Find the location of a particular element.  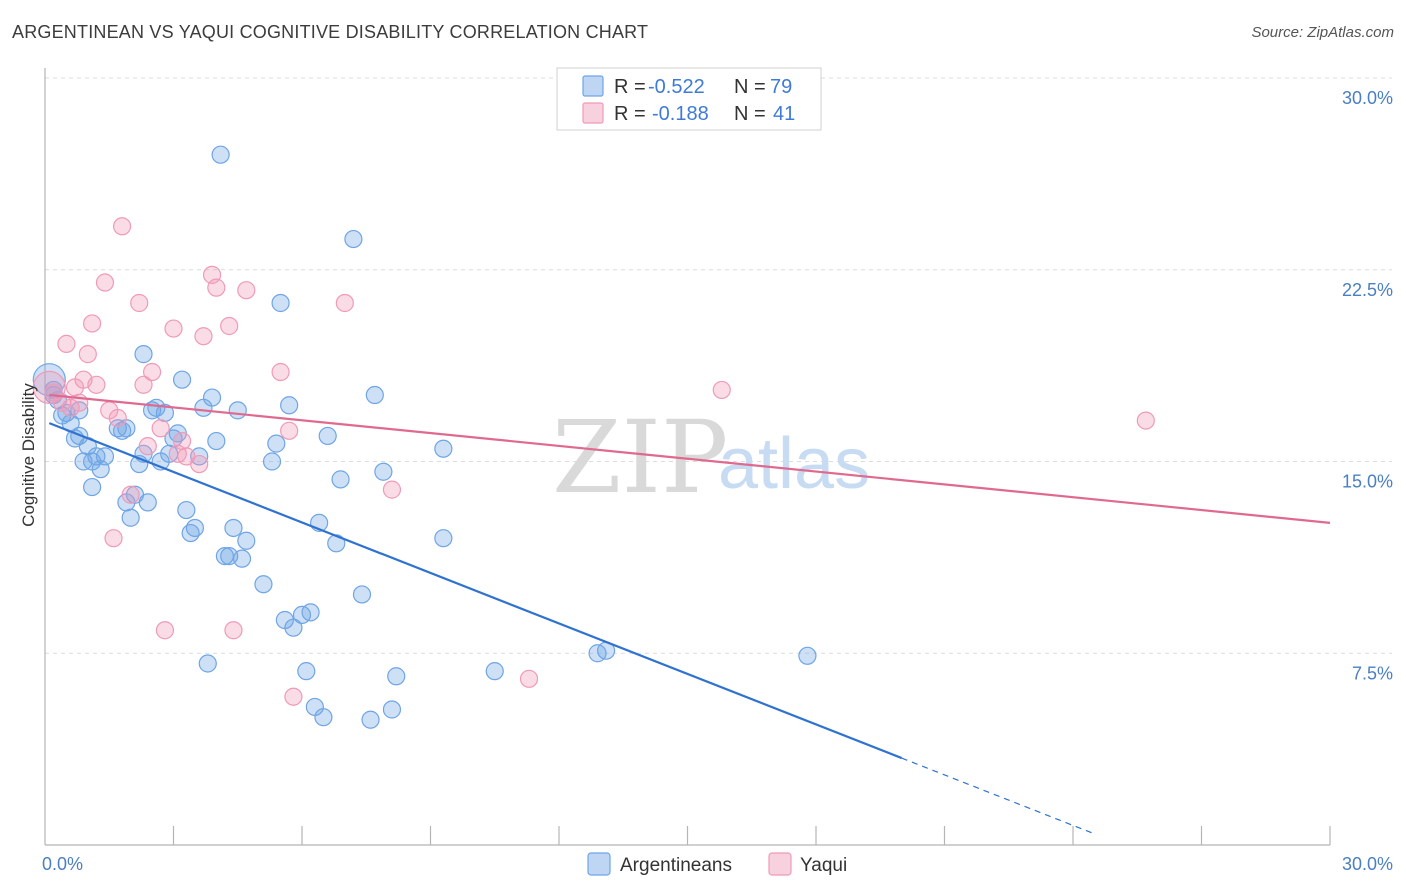

legend-n-value-argentineans: 79 is located at coordinates (781, 87).